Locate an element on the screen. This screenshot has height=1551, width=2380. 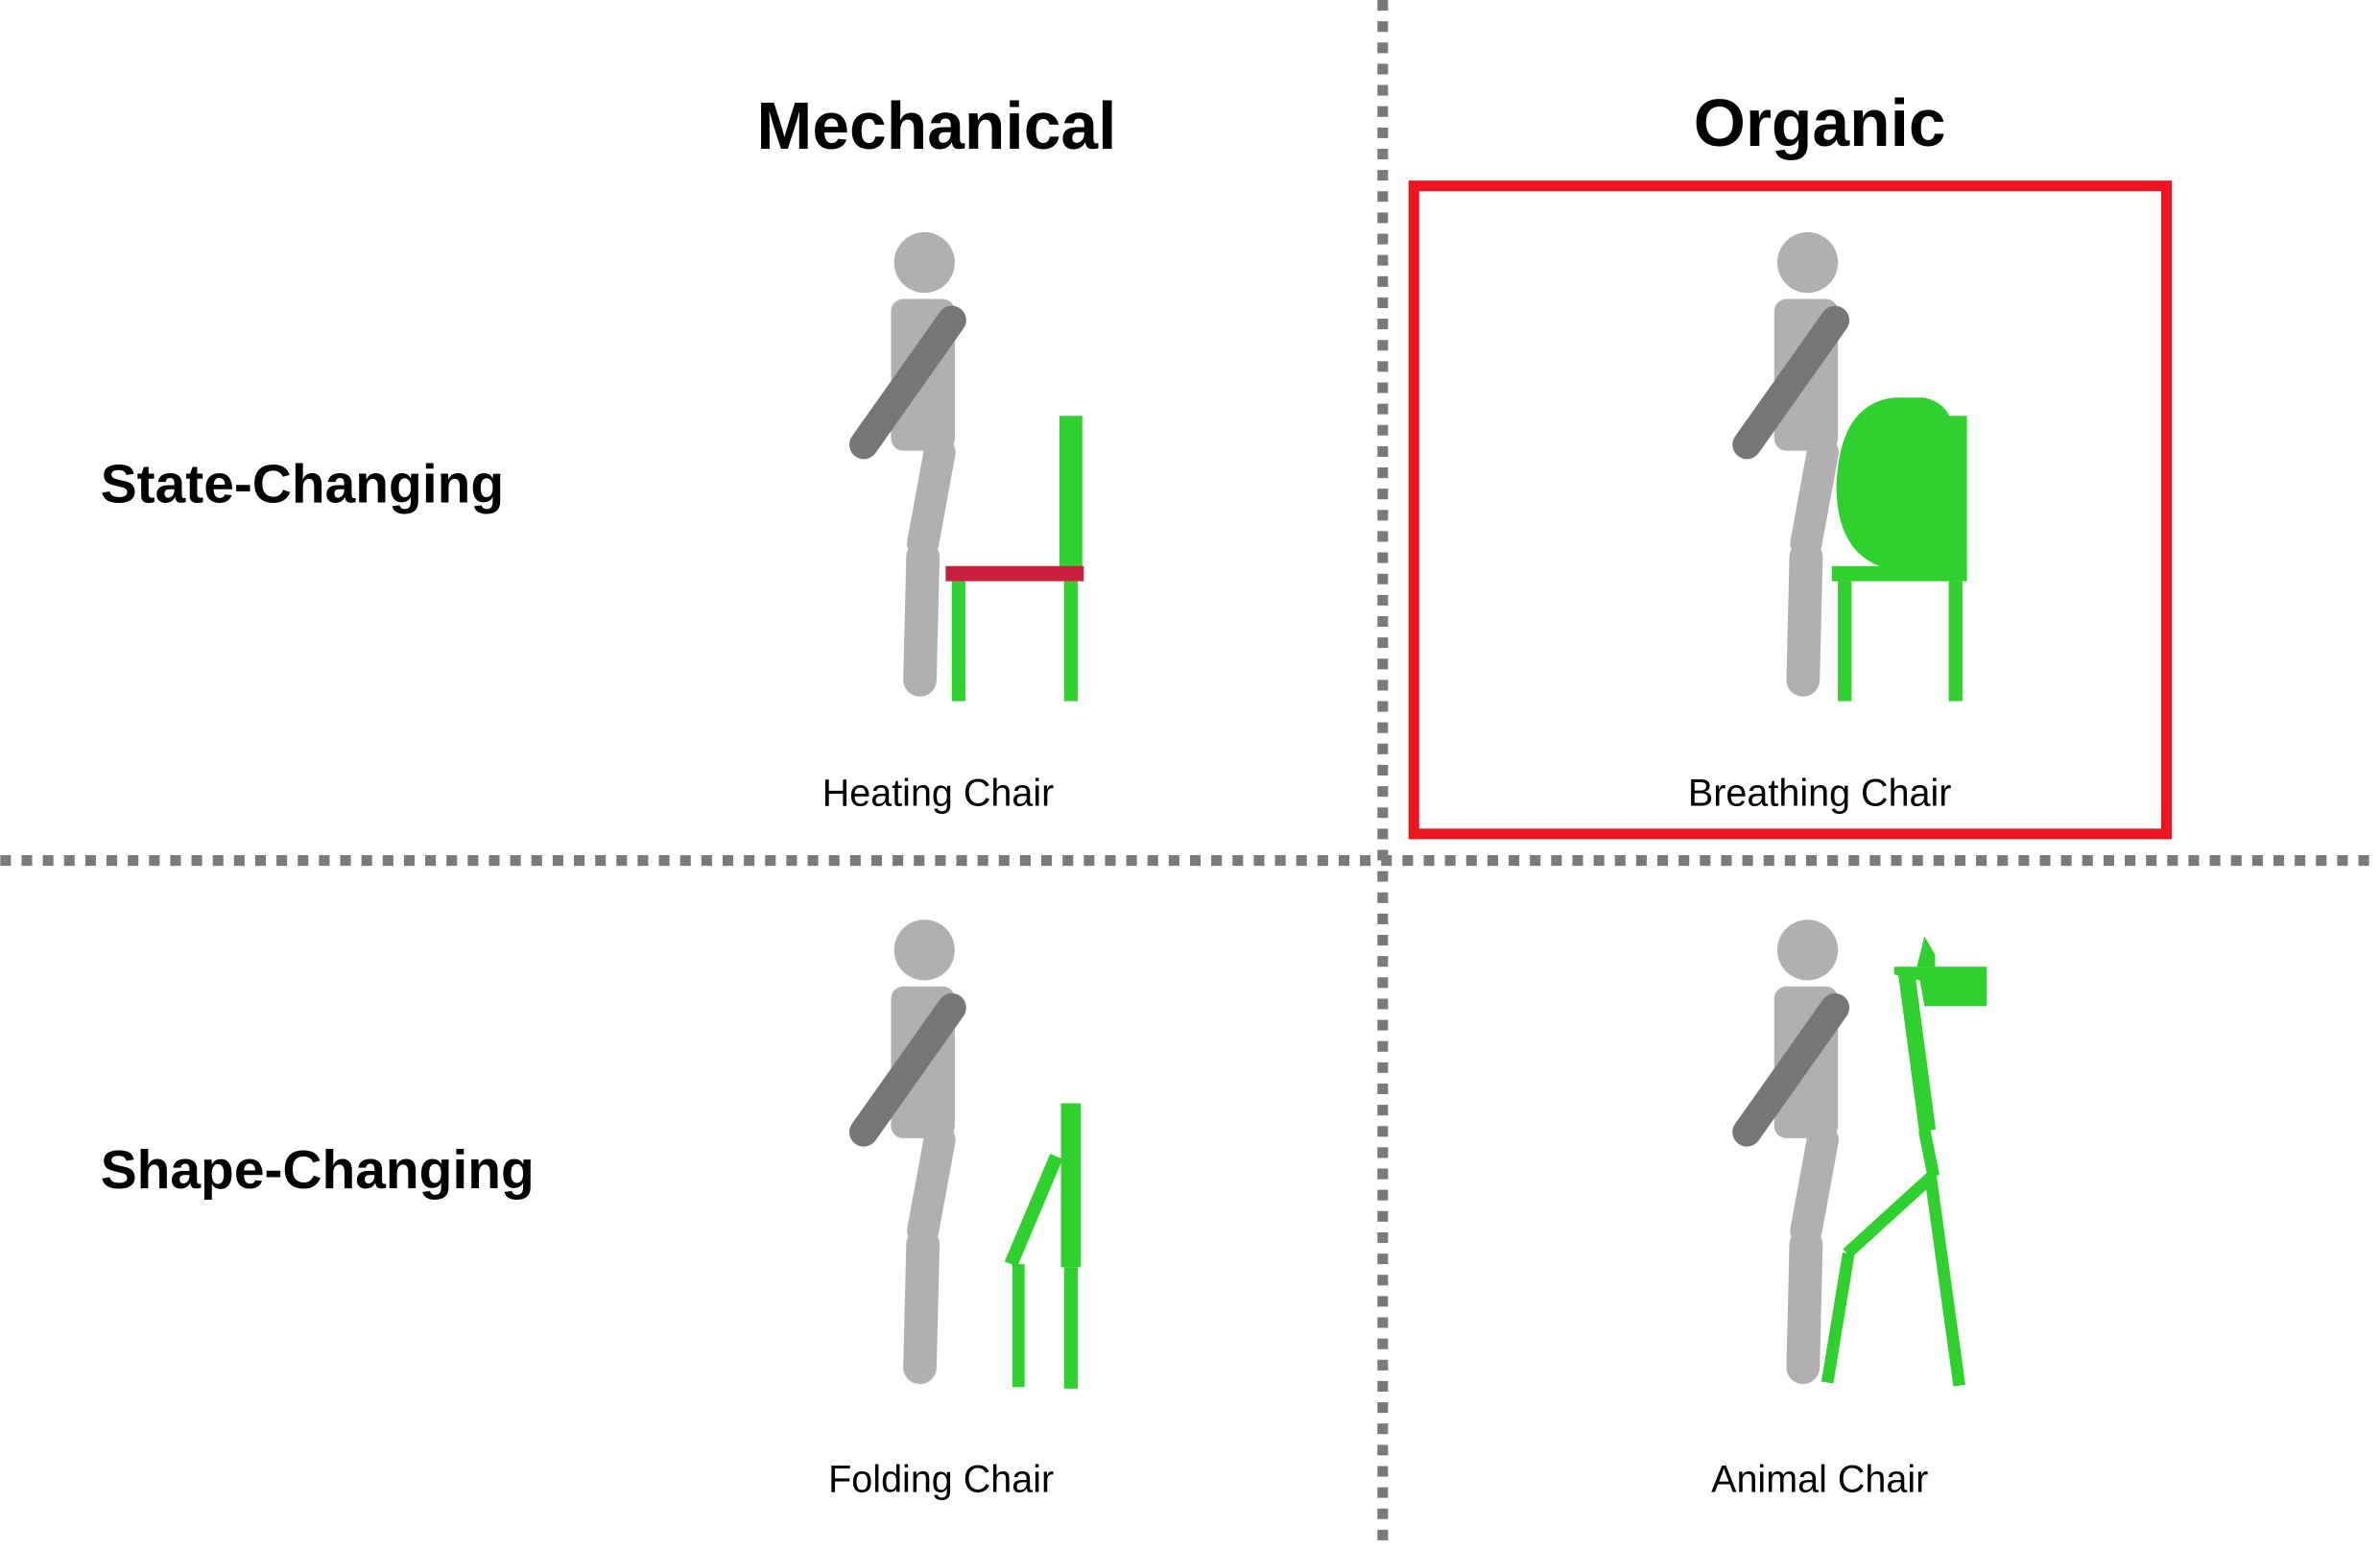
breathing-chair-icon is located at coordinates (1899, 549).